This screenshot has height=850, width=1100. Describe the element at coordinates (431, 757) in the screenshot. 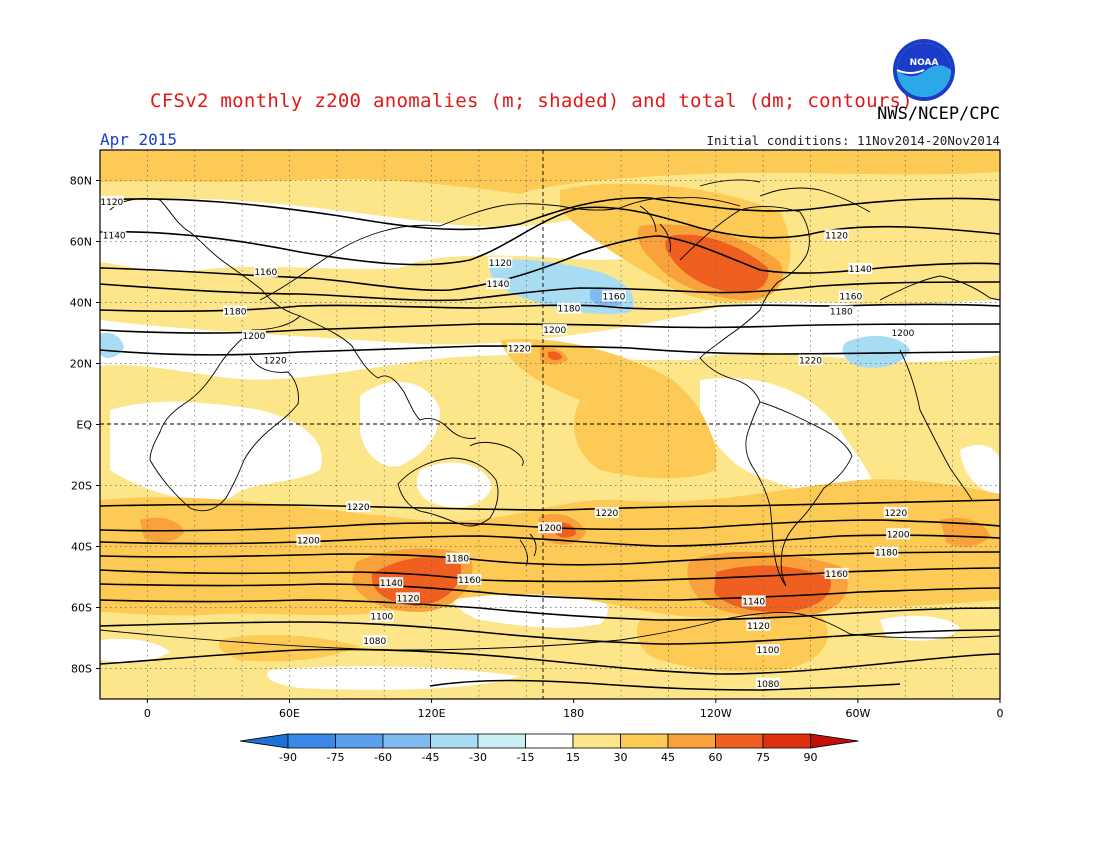

I see `colorbar-label: -45` at that location.